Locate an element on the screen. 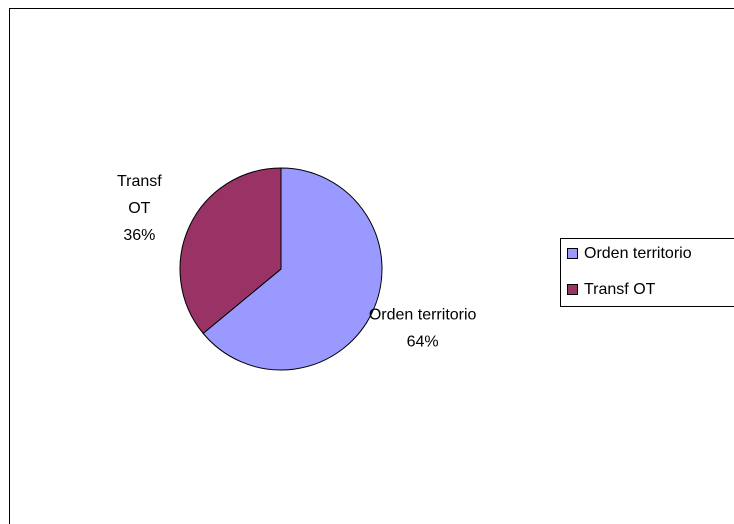 The image size is (734, 524). data-label-line: Orden territorio is located at coordinates (423, 315).